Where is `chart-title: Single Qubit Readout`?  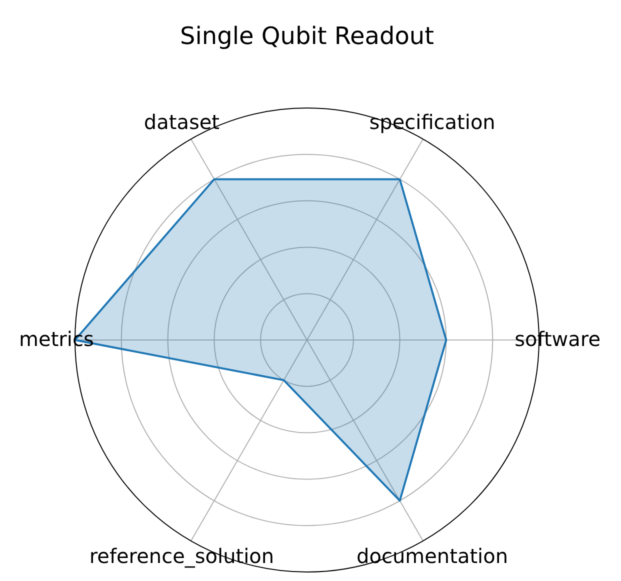 chart-title: Single Qubit Readout is located at coordinates (307, 36).